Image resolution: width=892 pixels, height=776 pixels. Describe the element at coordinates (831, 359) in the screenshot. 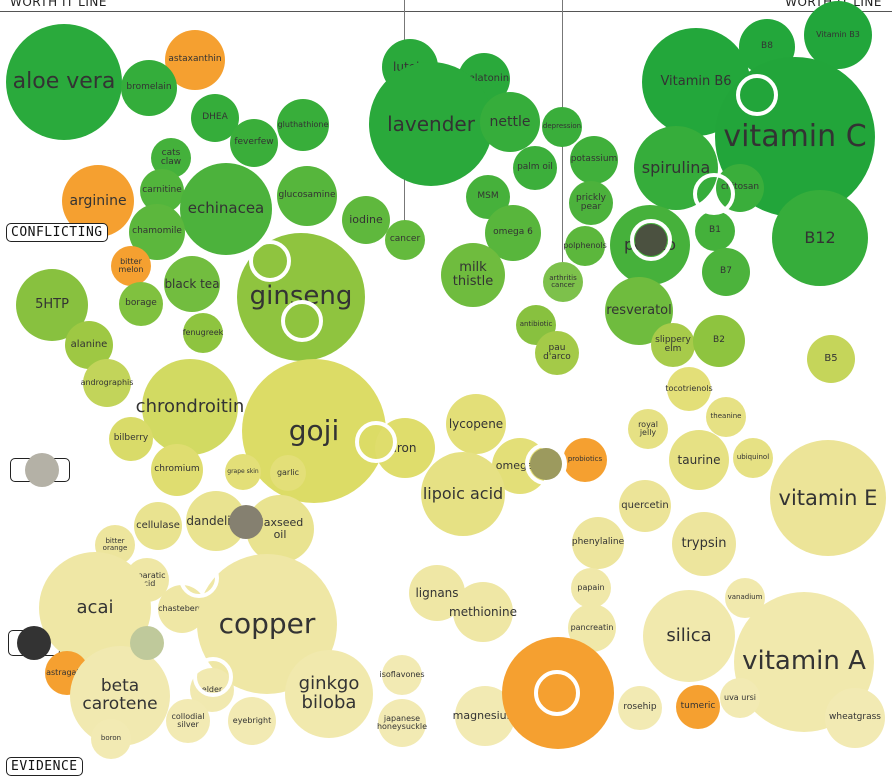

I see `bubble-b5: B5` at that location.